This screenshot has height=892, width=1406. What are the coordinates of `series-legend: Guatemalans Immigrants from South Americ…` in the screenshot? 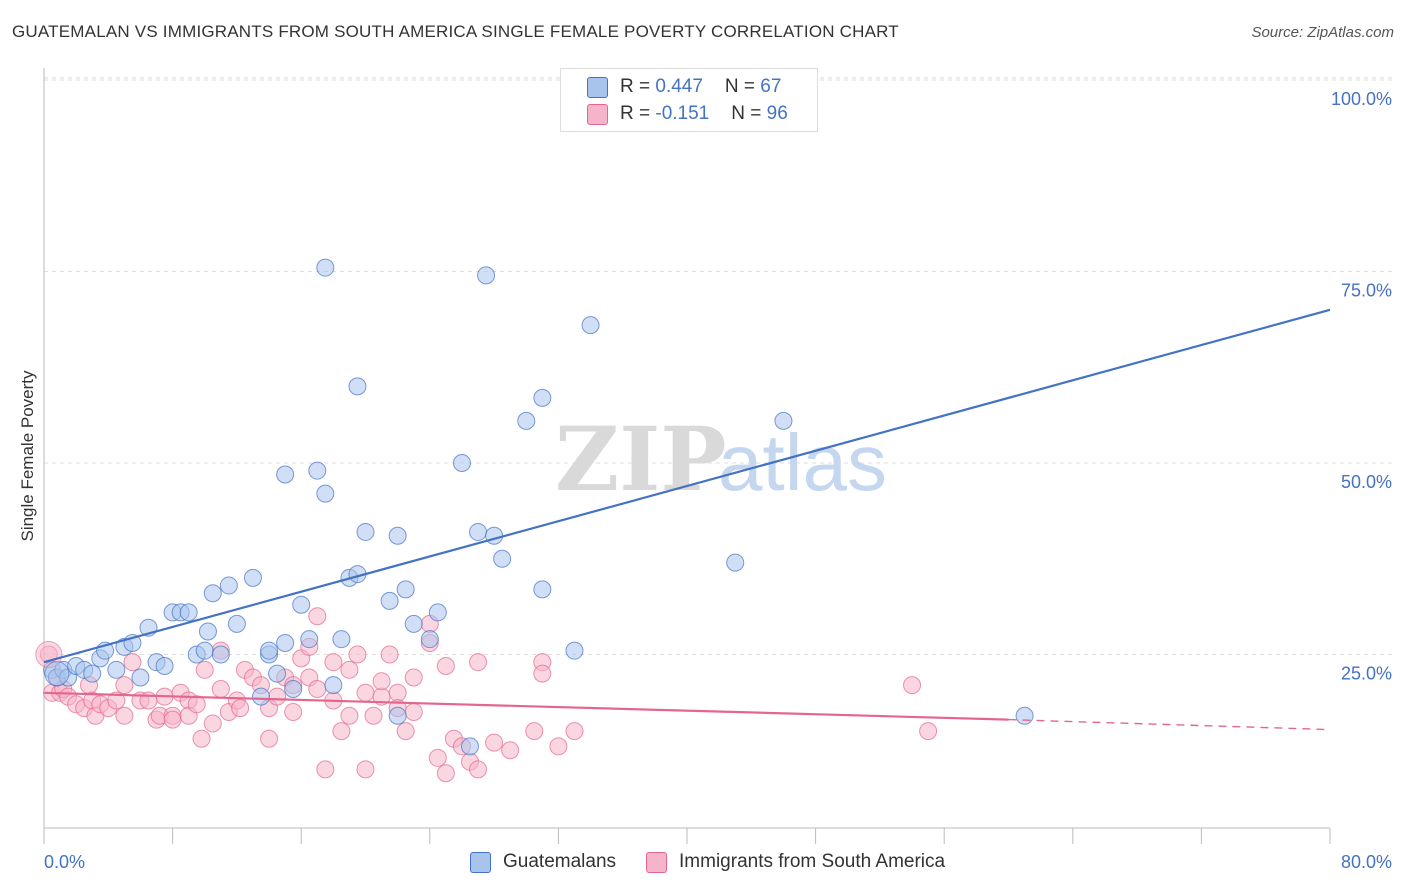 It's located at (722, 862).